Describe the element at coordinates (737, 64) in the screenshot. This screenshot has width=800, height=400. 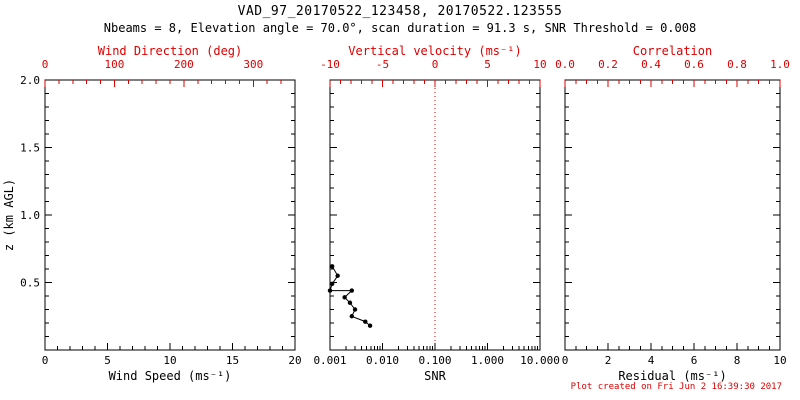
I see `svg-text: 0.8` at that location.